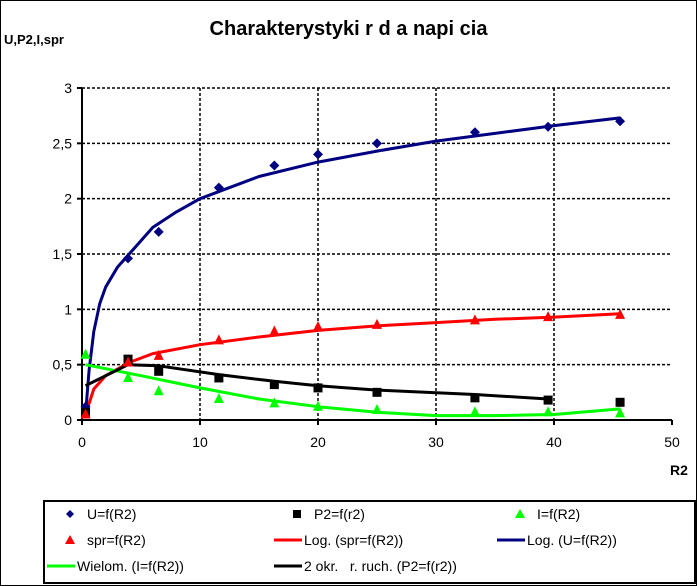 This screenshot has height=586, width=697. What do you see at coordinates (554, 442) in the screenshot?
I see `x-tick-label: 40` at bounding box center [554, 442].